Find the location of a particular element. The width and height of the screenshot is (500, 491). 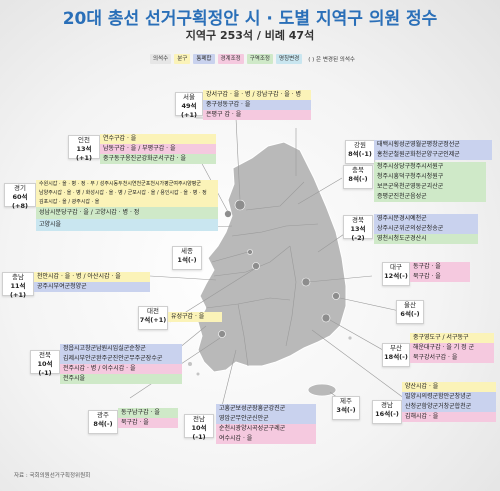

korea-mainland-shape is located at coordinates (272, 257).